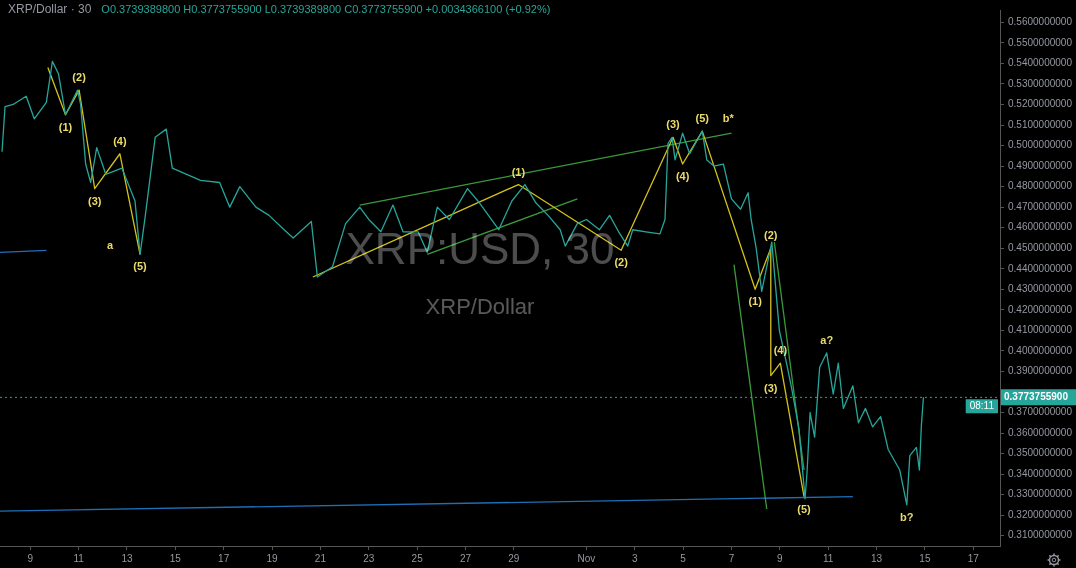  What do you see at coordinates (1040, 206) in the screenshot?
I see `y-tick-label: 0.4700000000` at bounding box center [1040, 206].